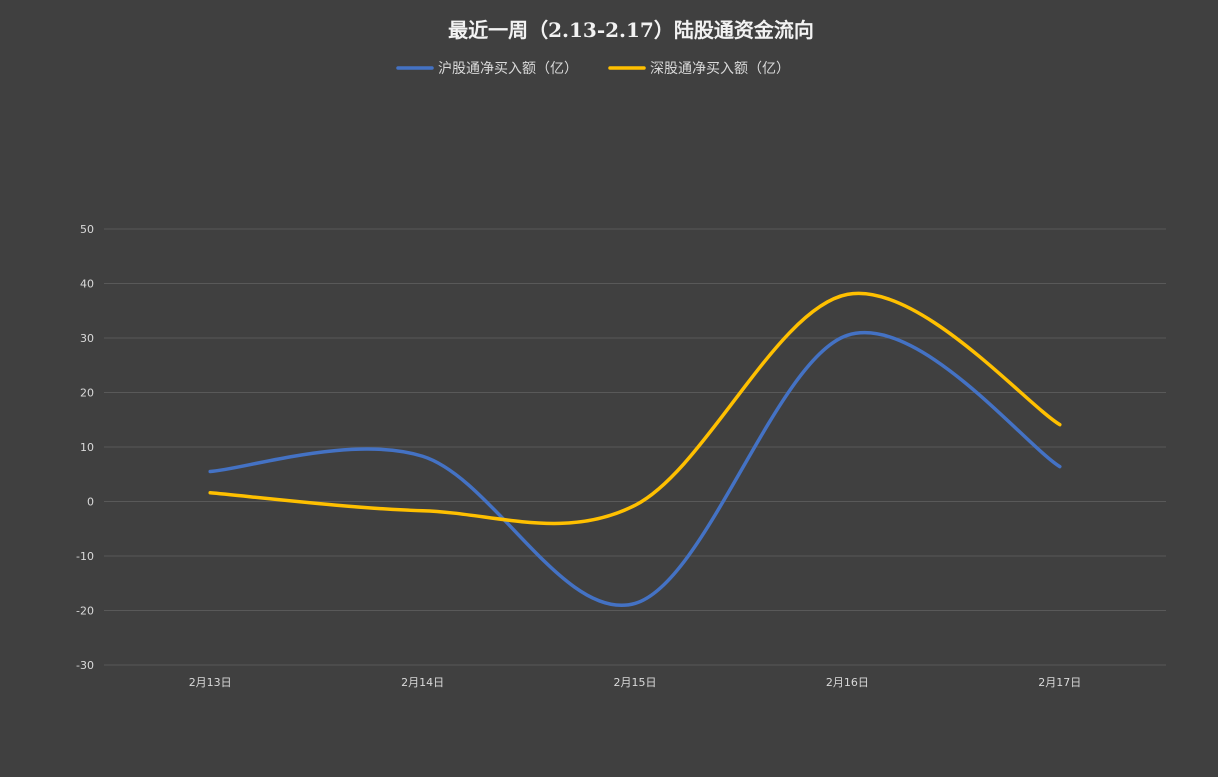 The height and width of the screenshot is (777, 1218). Describe the element at coordinates (593, 69) in the screenshot. I see `legend: 沪股通净买入额（亿） 深股通净买入额（亿）` at that location.